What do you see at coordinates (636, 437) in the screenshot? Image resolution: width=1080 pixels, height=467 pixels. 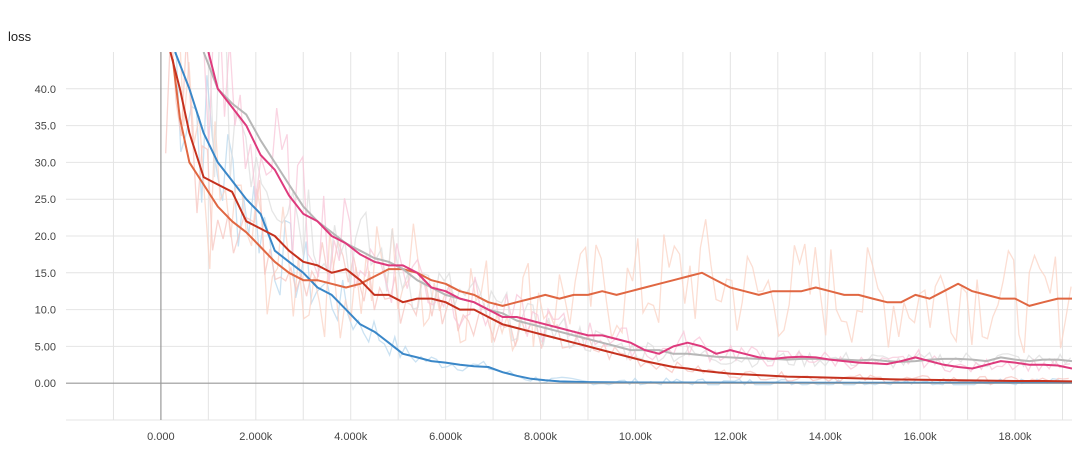 I see `x-tick-label: 10.00k` at bounding box center [636, 437].